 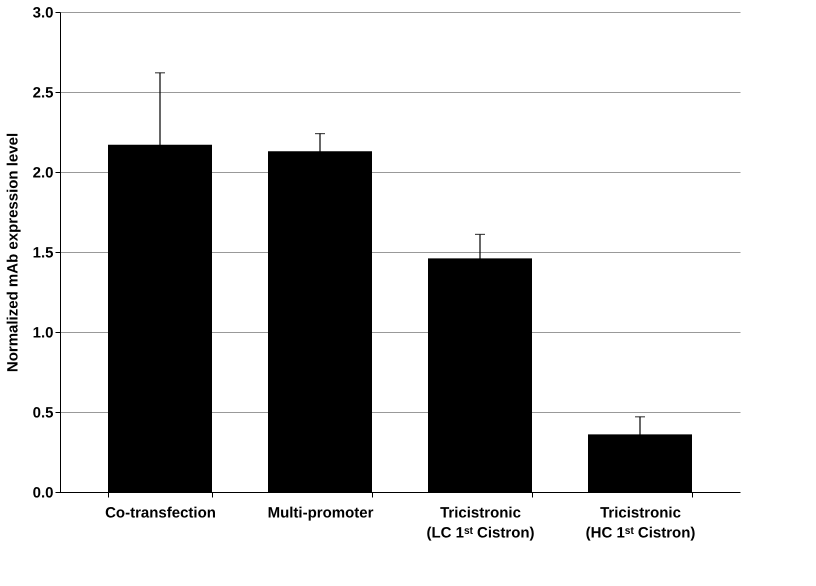 What do you see at coordinates (321, 513) in the screenshot?
I see `x-tick-label: Multi-promoter` at bounding box center [321, 513].